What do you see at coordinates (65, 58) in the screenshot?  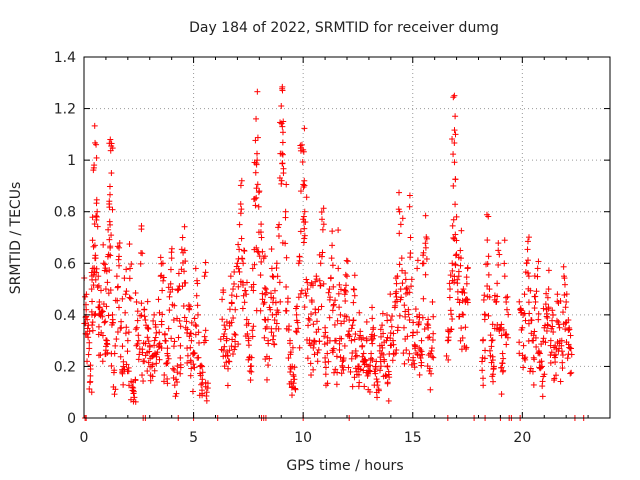 I see `y-tick-label: 1.4` at bounding box center [65, 58].